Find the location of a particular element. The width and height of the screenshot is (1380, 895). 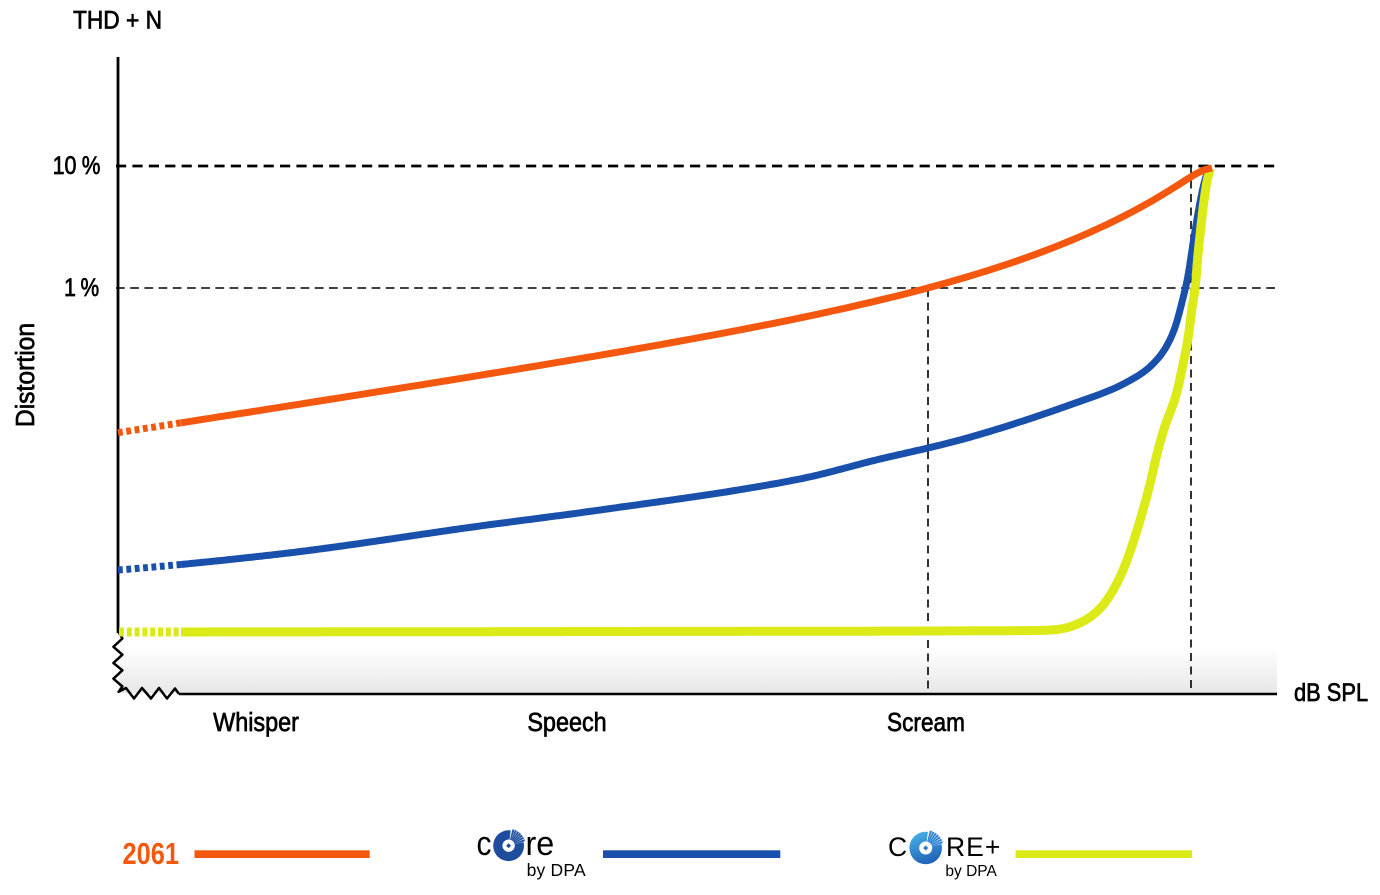

svg-text: Whisper is located at coordinates (256, 723).